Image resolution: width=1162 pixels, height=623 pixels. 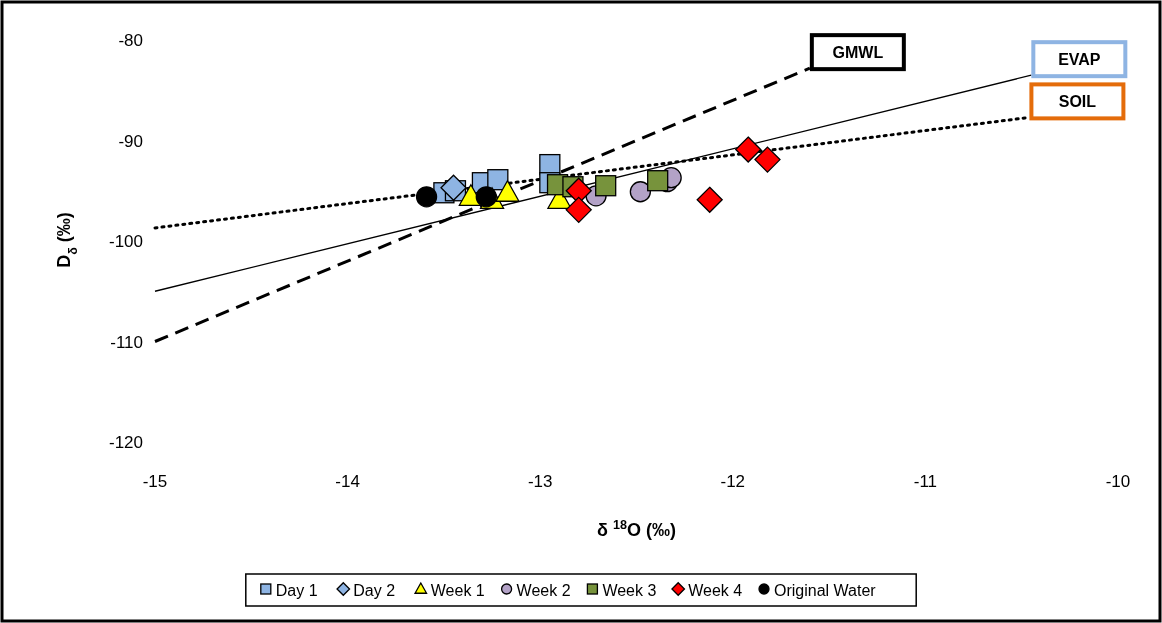 What do you see at coordinates (1079, 60) in the screenshot?
I see `series-label: EVAP` at bounding box center [1079, 60].